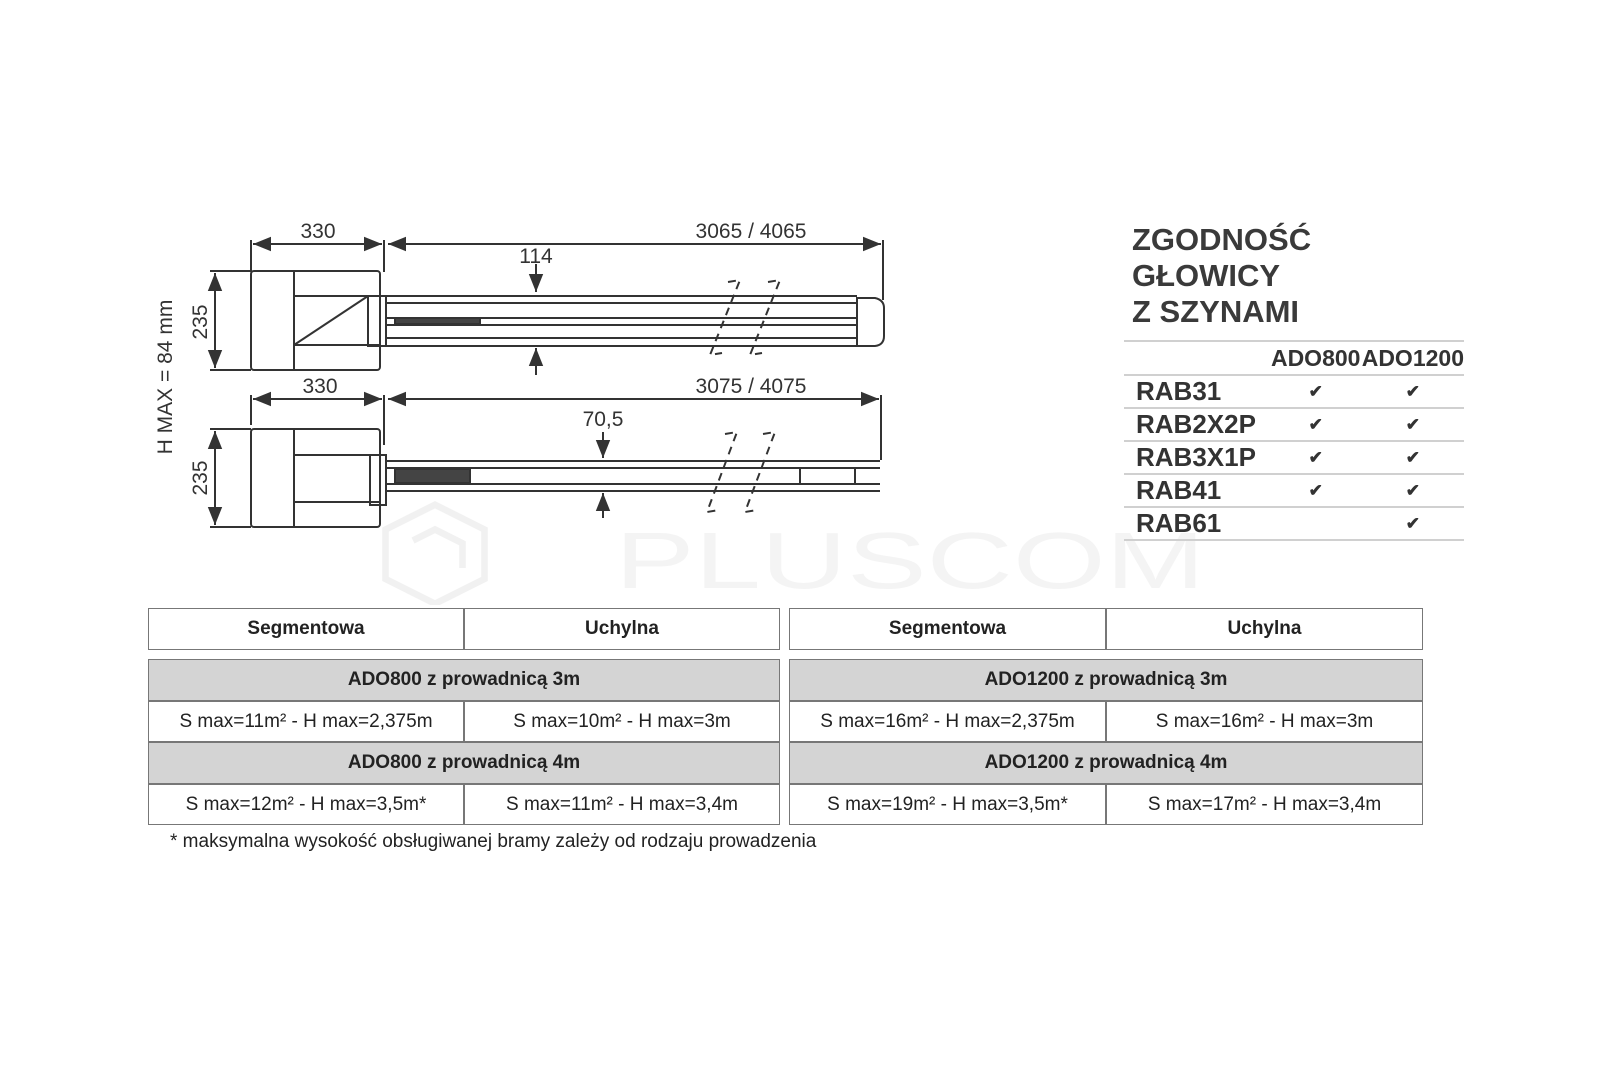  I want to click on group-title: ADO1200 z prowadnicą 4m, so click(1106, 763).